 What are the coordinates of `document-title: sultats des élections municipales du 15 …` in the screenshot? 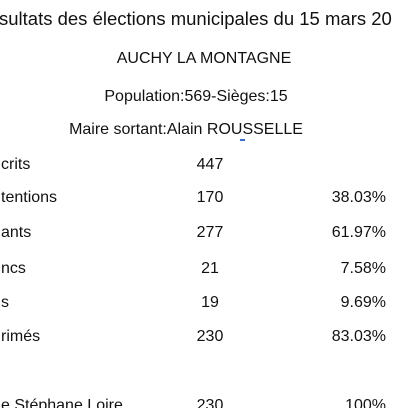 It's located at (196, 18).